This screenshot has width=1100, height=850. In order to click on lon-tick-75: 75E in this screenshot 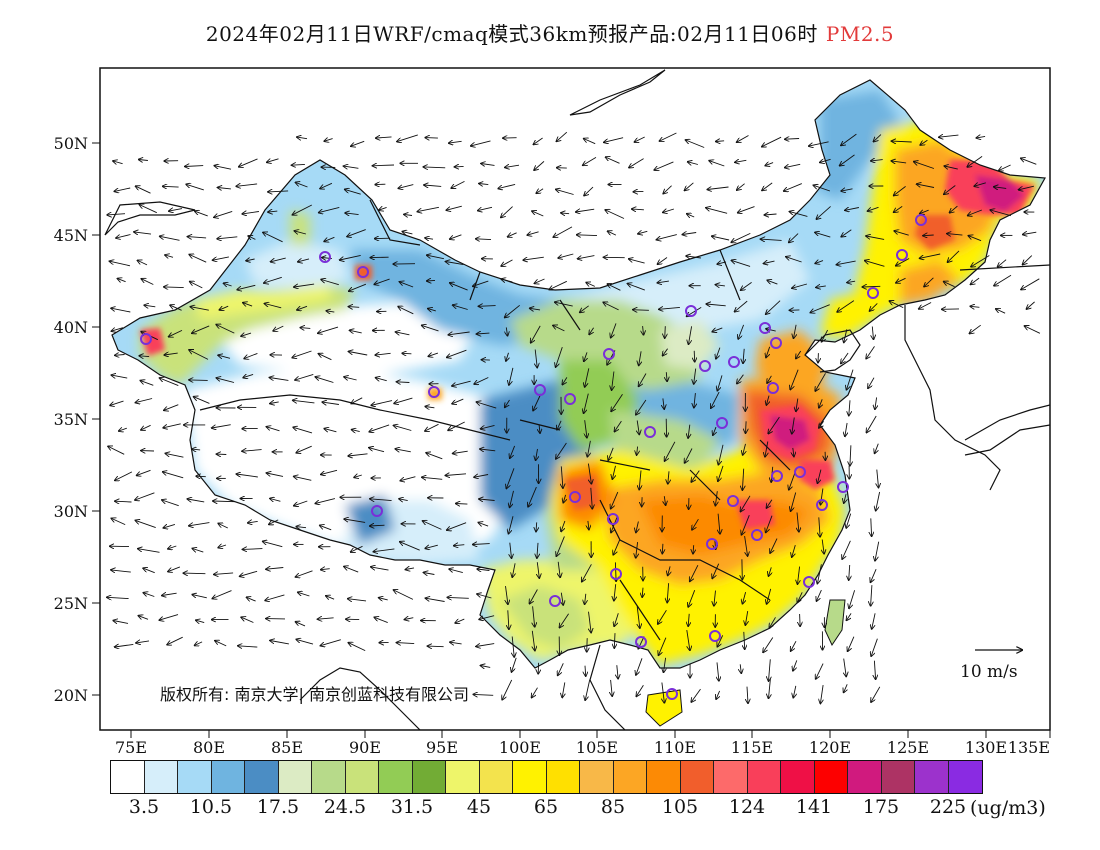, I will do `click(131, 747)`.